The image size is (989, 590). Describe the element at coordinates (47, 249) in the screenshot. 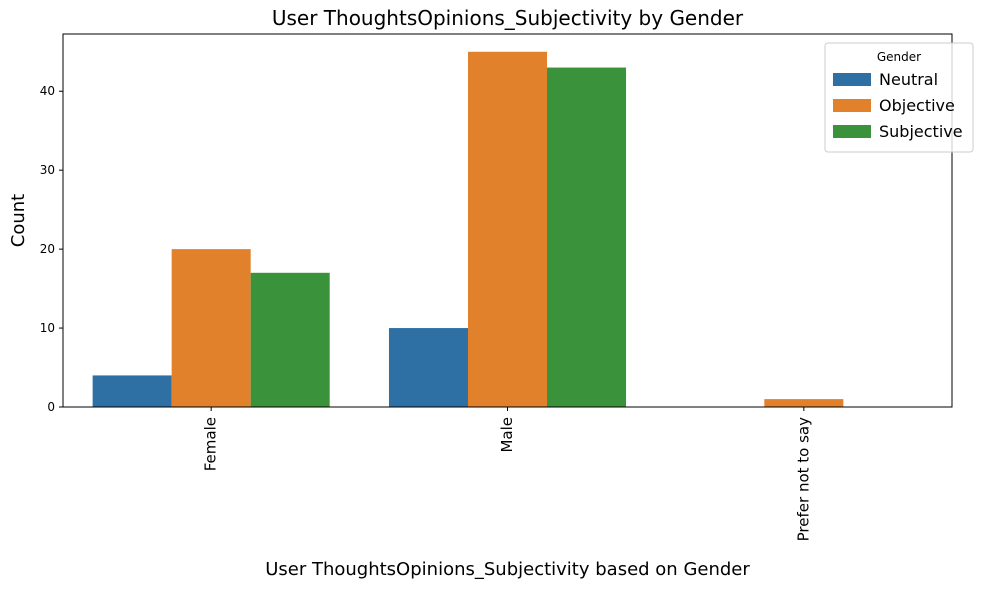

I see `y-tick-label: 20` at that location.